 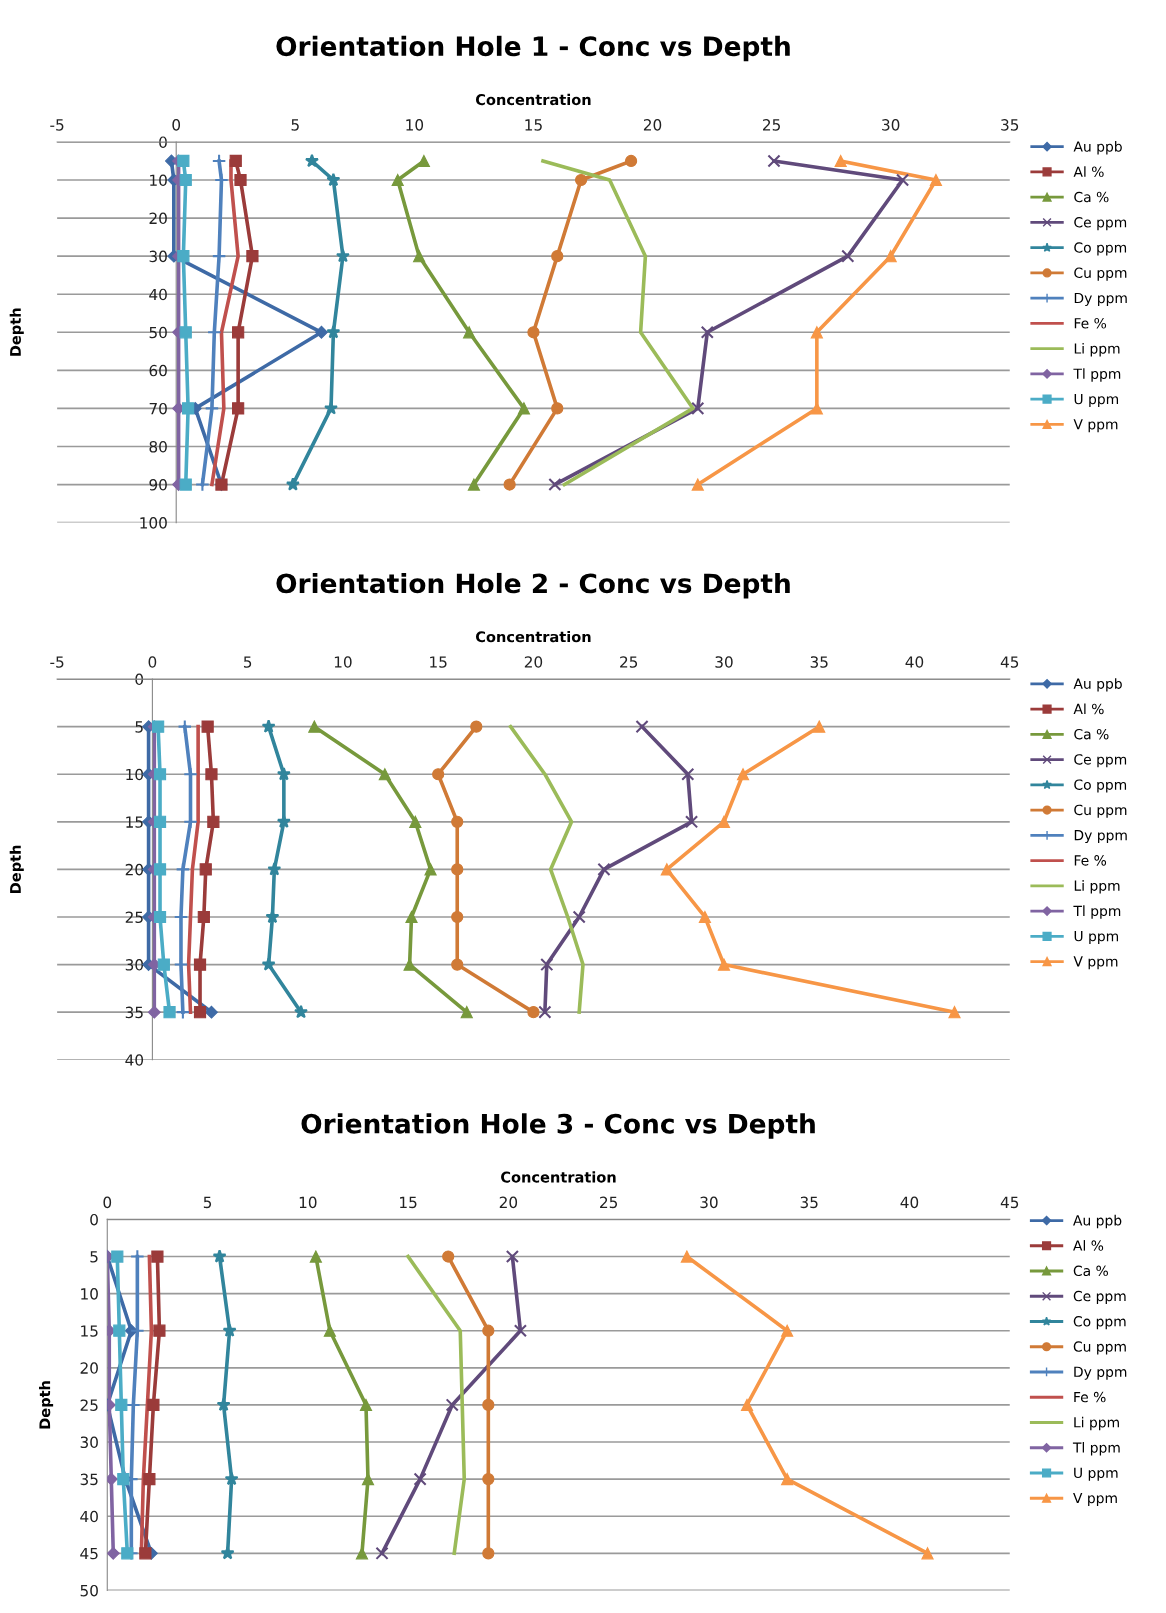 What do you see at coordinates (158, 485) in the screenshot?
I see `y-tick-label: 90` at bounding box center [158, 485].